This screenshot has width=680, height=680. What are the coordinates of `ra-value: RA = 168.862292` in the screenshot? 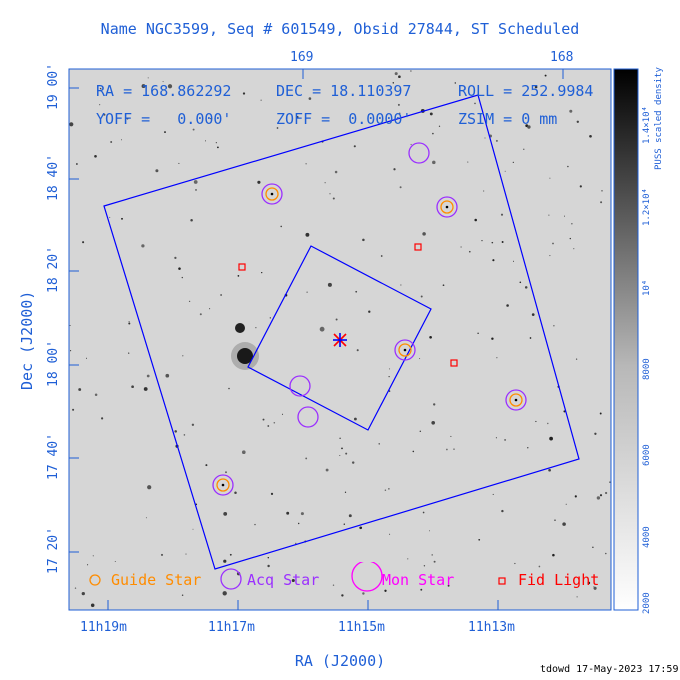 It's located at (164, 91).